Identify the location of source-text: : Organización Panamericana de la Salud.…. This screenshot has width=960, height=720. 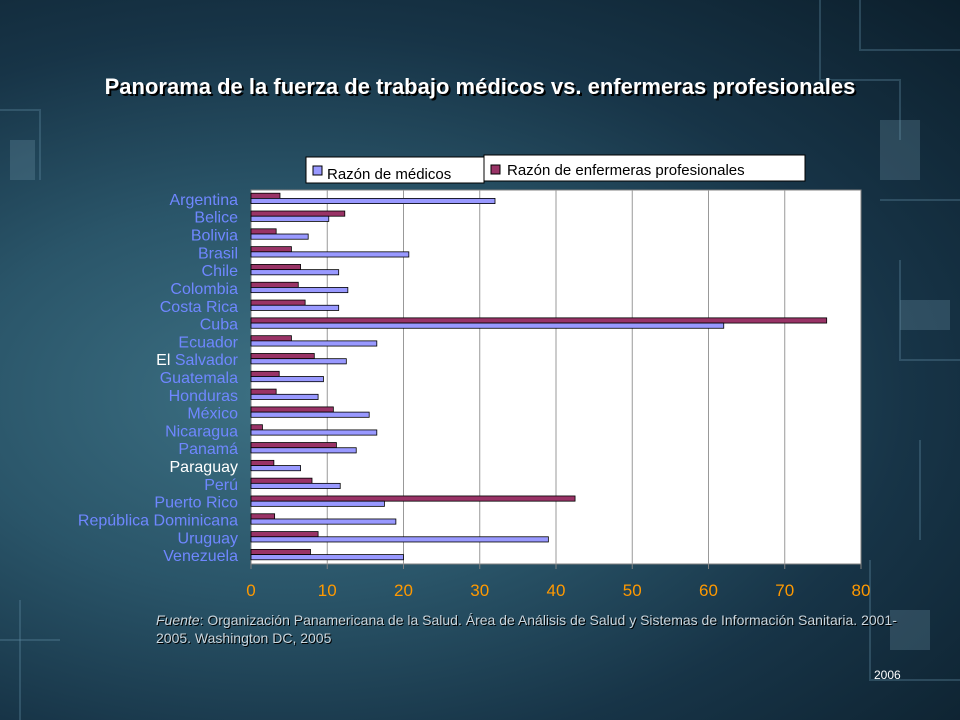
(526, 629).